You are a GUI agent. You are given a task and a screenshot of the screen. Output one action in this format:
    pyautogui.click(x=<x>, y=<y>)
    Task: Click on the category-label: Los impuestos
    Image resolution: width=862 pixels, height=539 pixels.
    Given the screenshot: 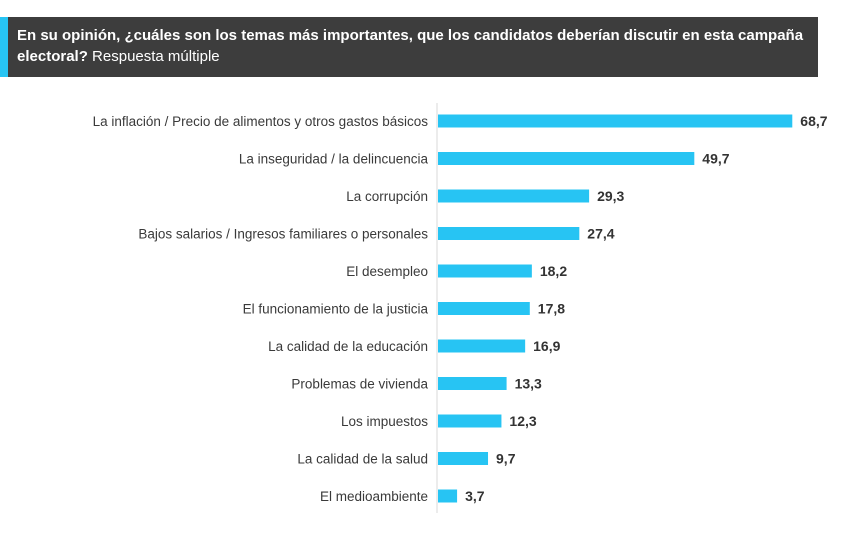 What is the action you would take?
    pyautogui.click(x=384, y=421)
    